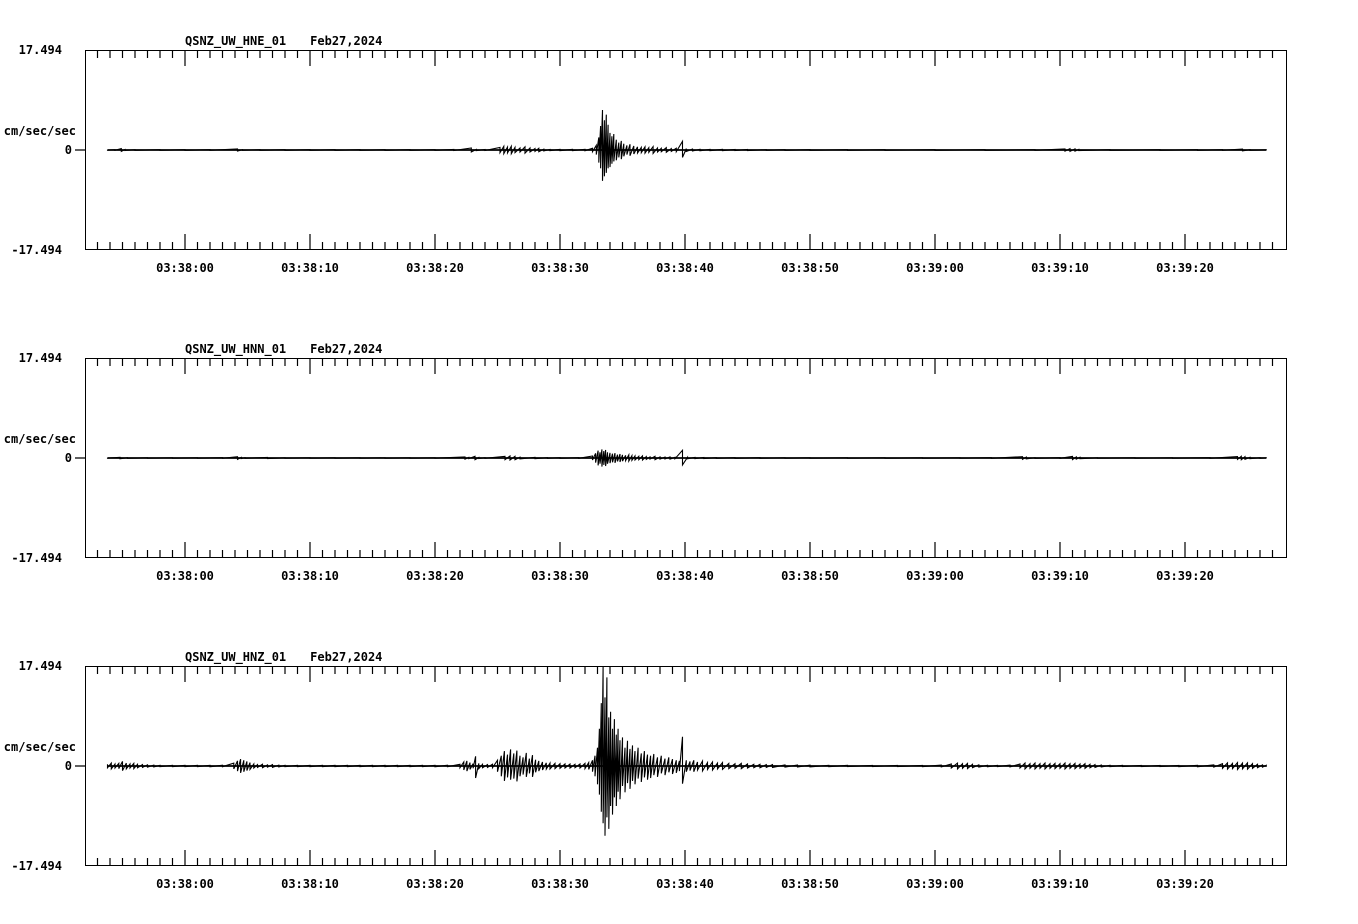 This screenshot has height=924, width=1358. Describe the element at coordinates (236, 41) in the screenshot. I see `station-id: QSNZ_UW_HNE_01` at that location.